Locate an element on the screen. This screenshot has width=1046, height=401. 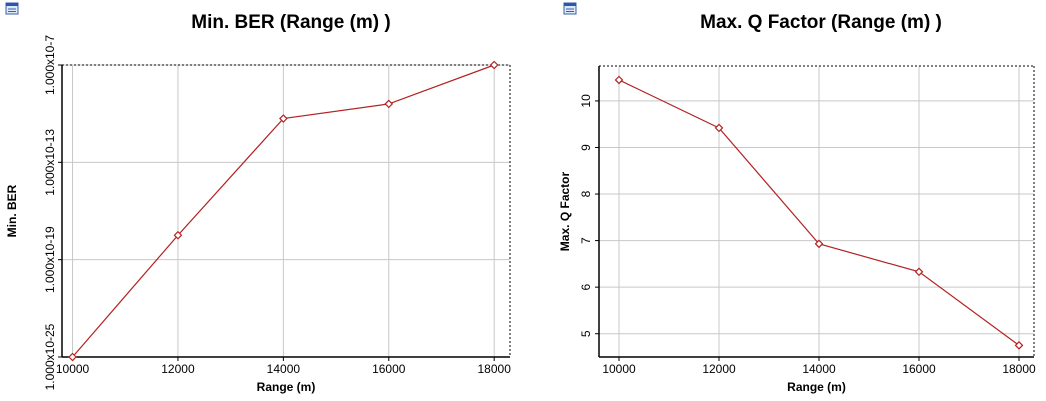
y-axis-title: Max. Q Factor is located at coordinates (565, 211).